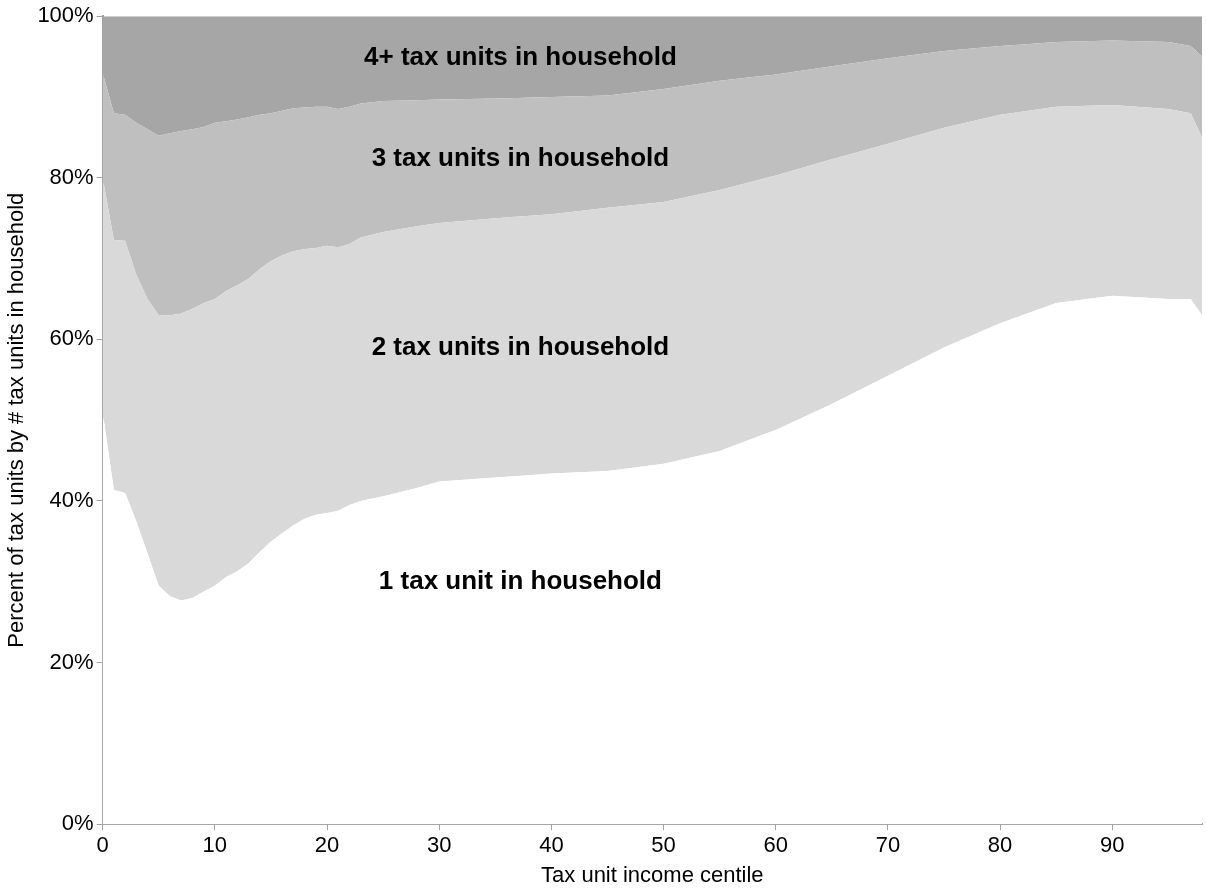 The image size is (1206, 893). I want to click on y-tick-label: 40%, so click(71, 500).